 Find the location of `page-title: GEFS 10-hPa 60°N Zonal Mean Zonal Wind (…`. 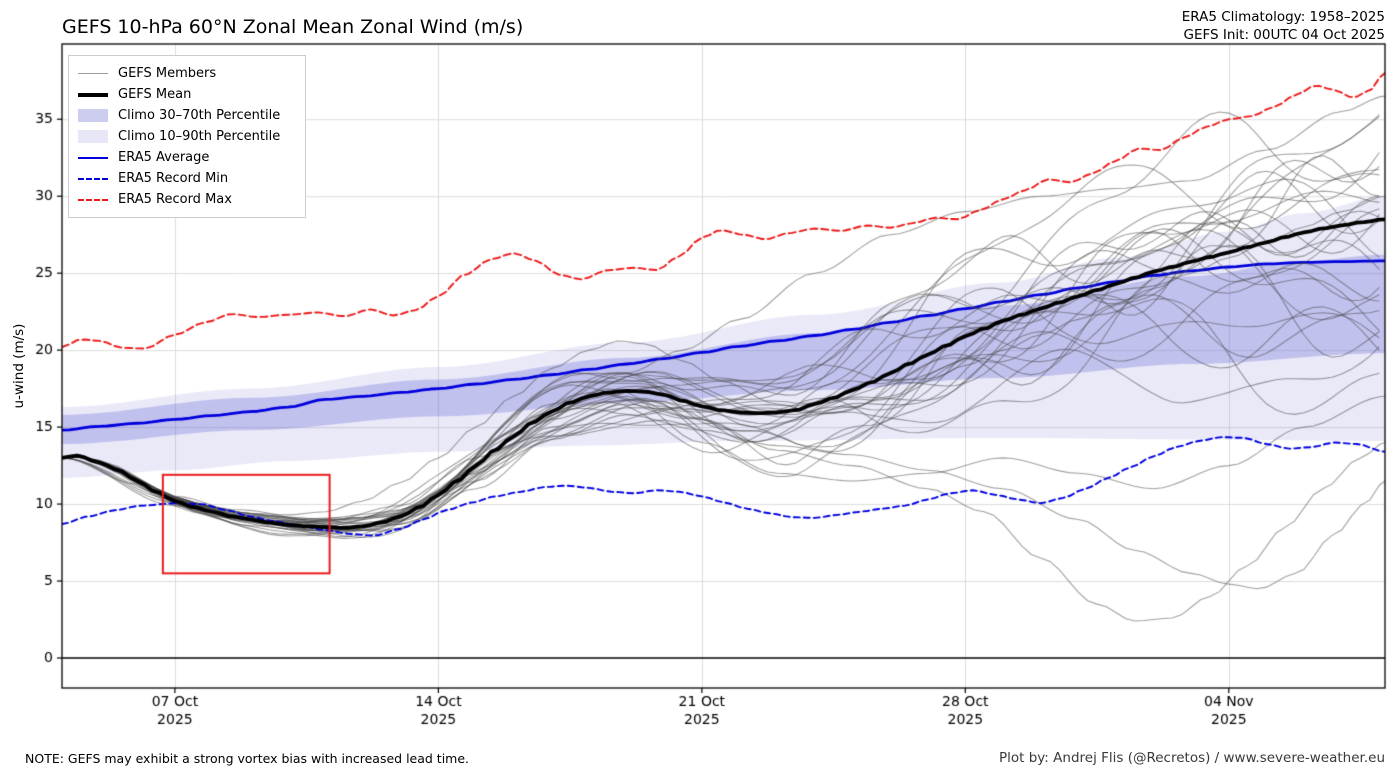

page-title: GEFS 10-hPa 60°N Zonal Mean Zonal Wind (… is located at coordinates (293, 27).